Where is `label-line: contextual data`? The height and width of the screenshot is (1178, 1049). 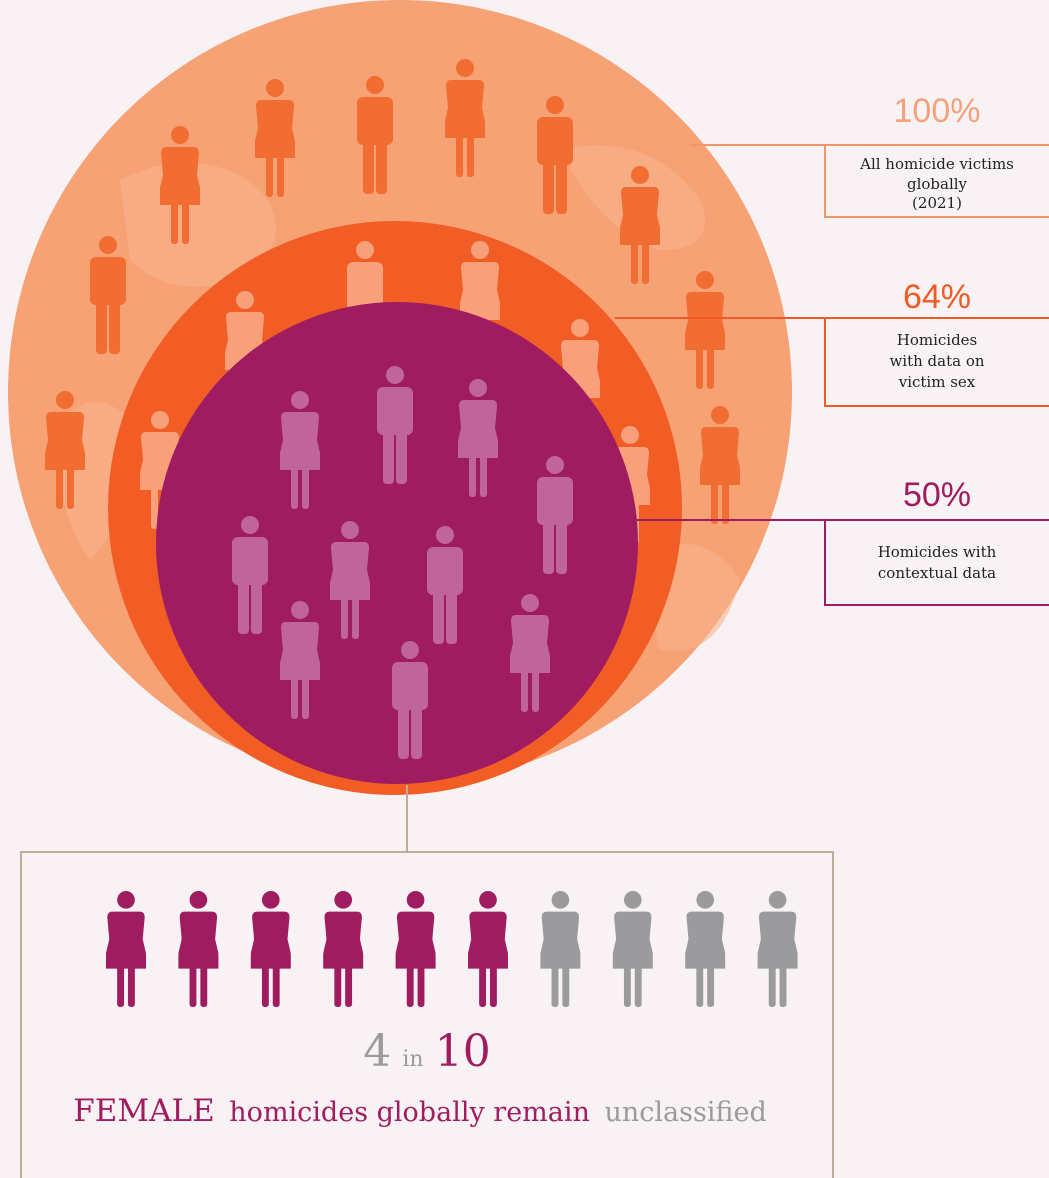
label-line: contextual data is located at coordinates (937, 573).